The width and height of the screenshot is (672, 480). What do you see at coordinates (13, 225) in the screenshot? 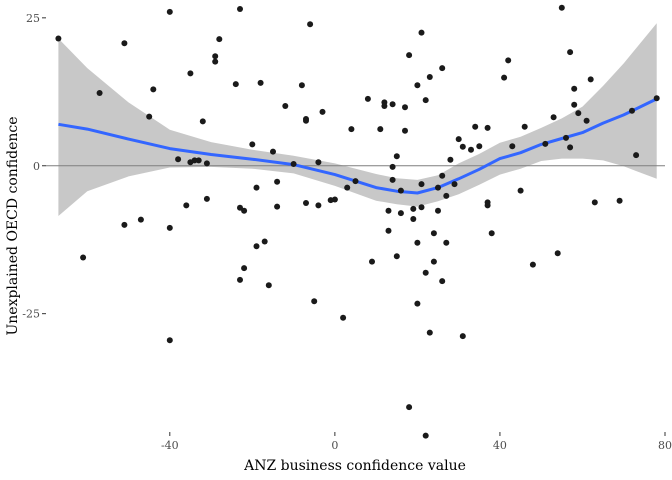
I see `y-axis-title: Unexplained OECD confidence` at bounding box center [13, 225].